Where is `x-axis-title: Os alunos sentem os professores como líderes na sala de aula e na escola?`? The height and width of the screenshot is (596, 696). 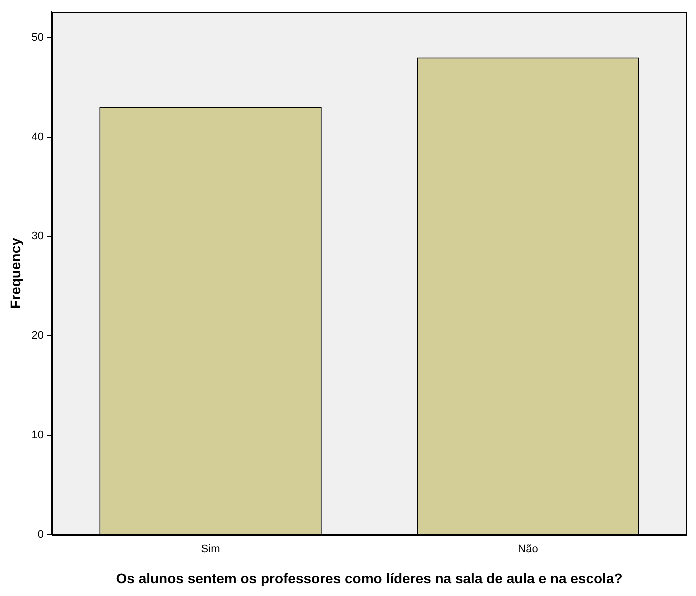
x-axis-title: Os alunos sentem os professores como líderes na sala de aula e na escola? is located at coordinates (369, 578).